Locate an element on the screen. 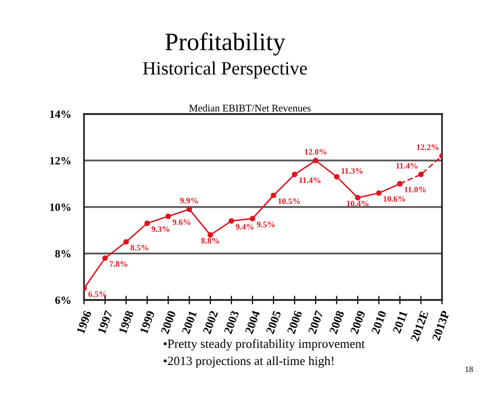 The width and height of the screenshot is (500, 400). x-tick-label: 2008 is located at coordinates (336, 322).